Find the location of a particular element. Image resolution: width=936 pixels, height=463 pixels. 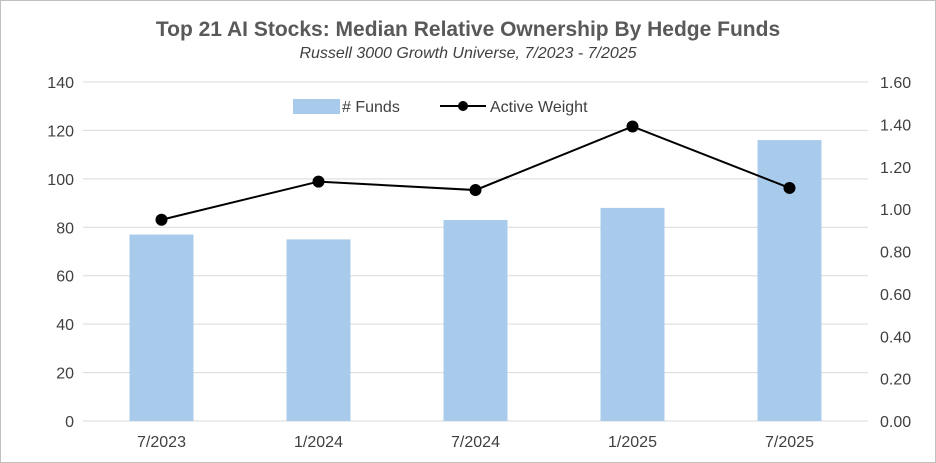

x-tick-label: 1/2025 is located at coordinates (632, 442).